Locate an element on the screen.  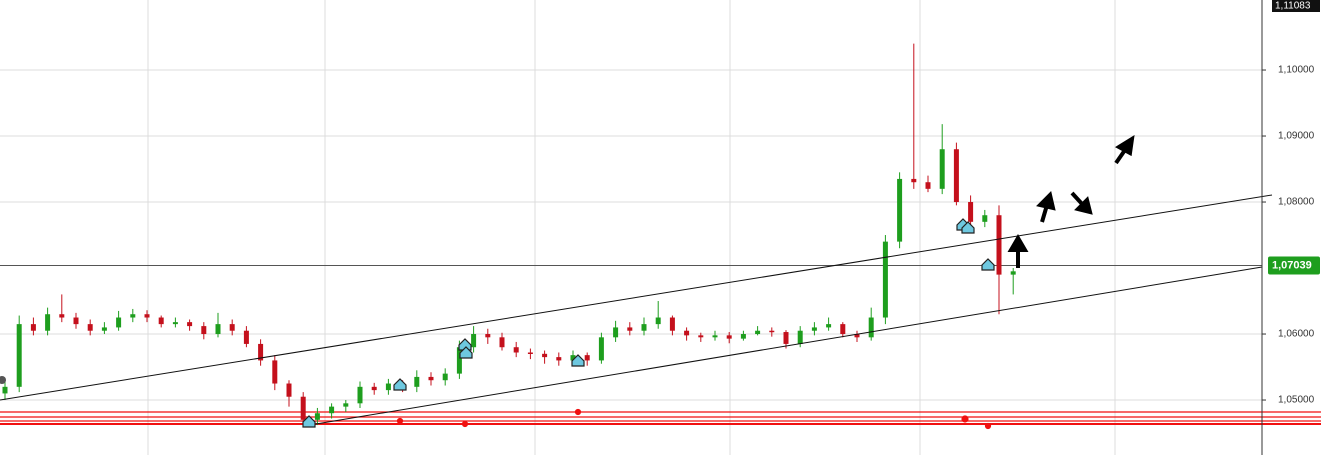
top-price-box is located at coordinates (1296, 6).